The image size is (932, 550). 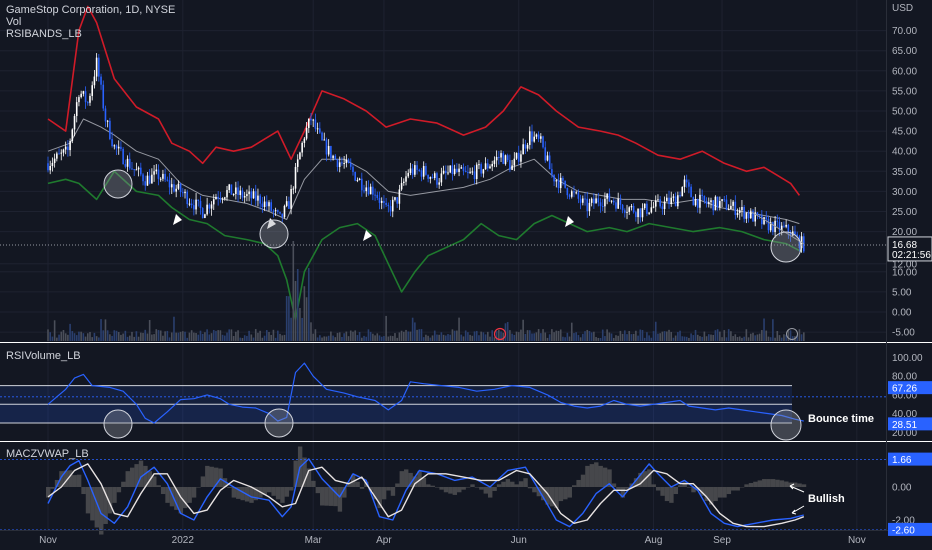 I want to click on rsi-volume-pane, so click(x=443, y=393).